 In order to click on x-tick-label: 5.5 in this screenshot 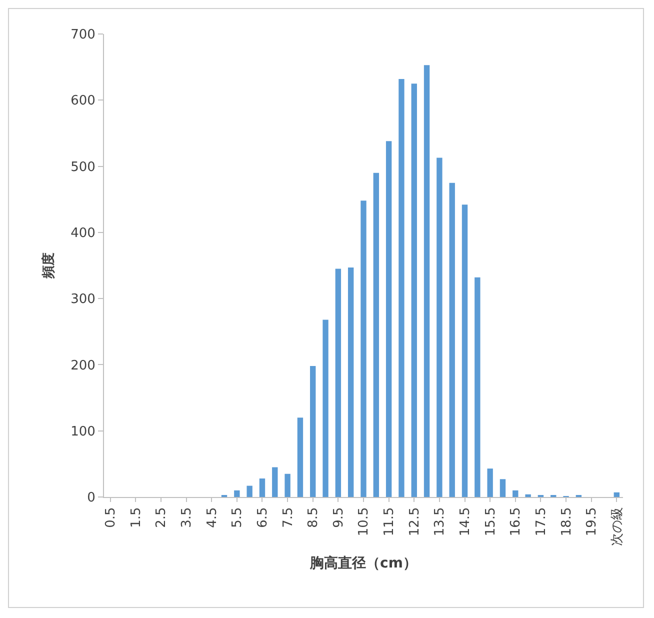, I will do `click(238, 517)`.